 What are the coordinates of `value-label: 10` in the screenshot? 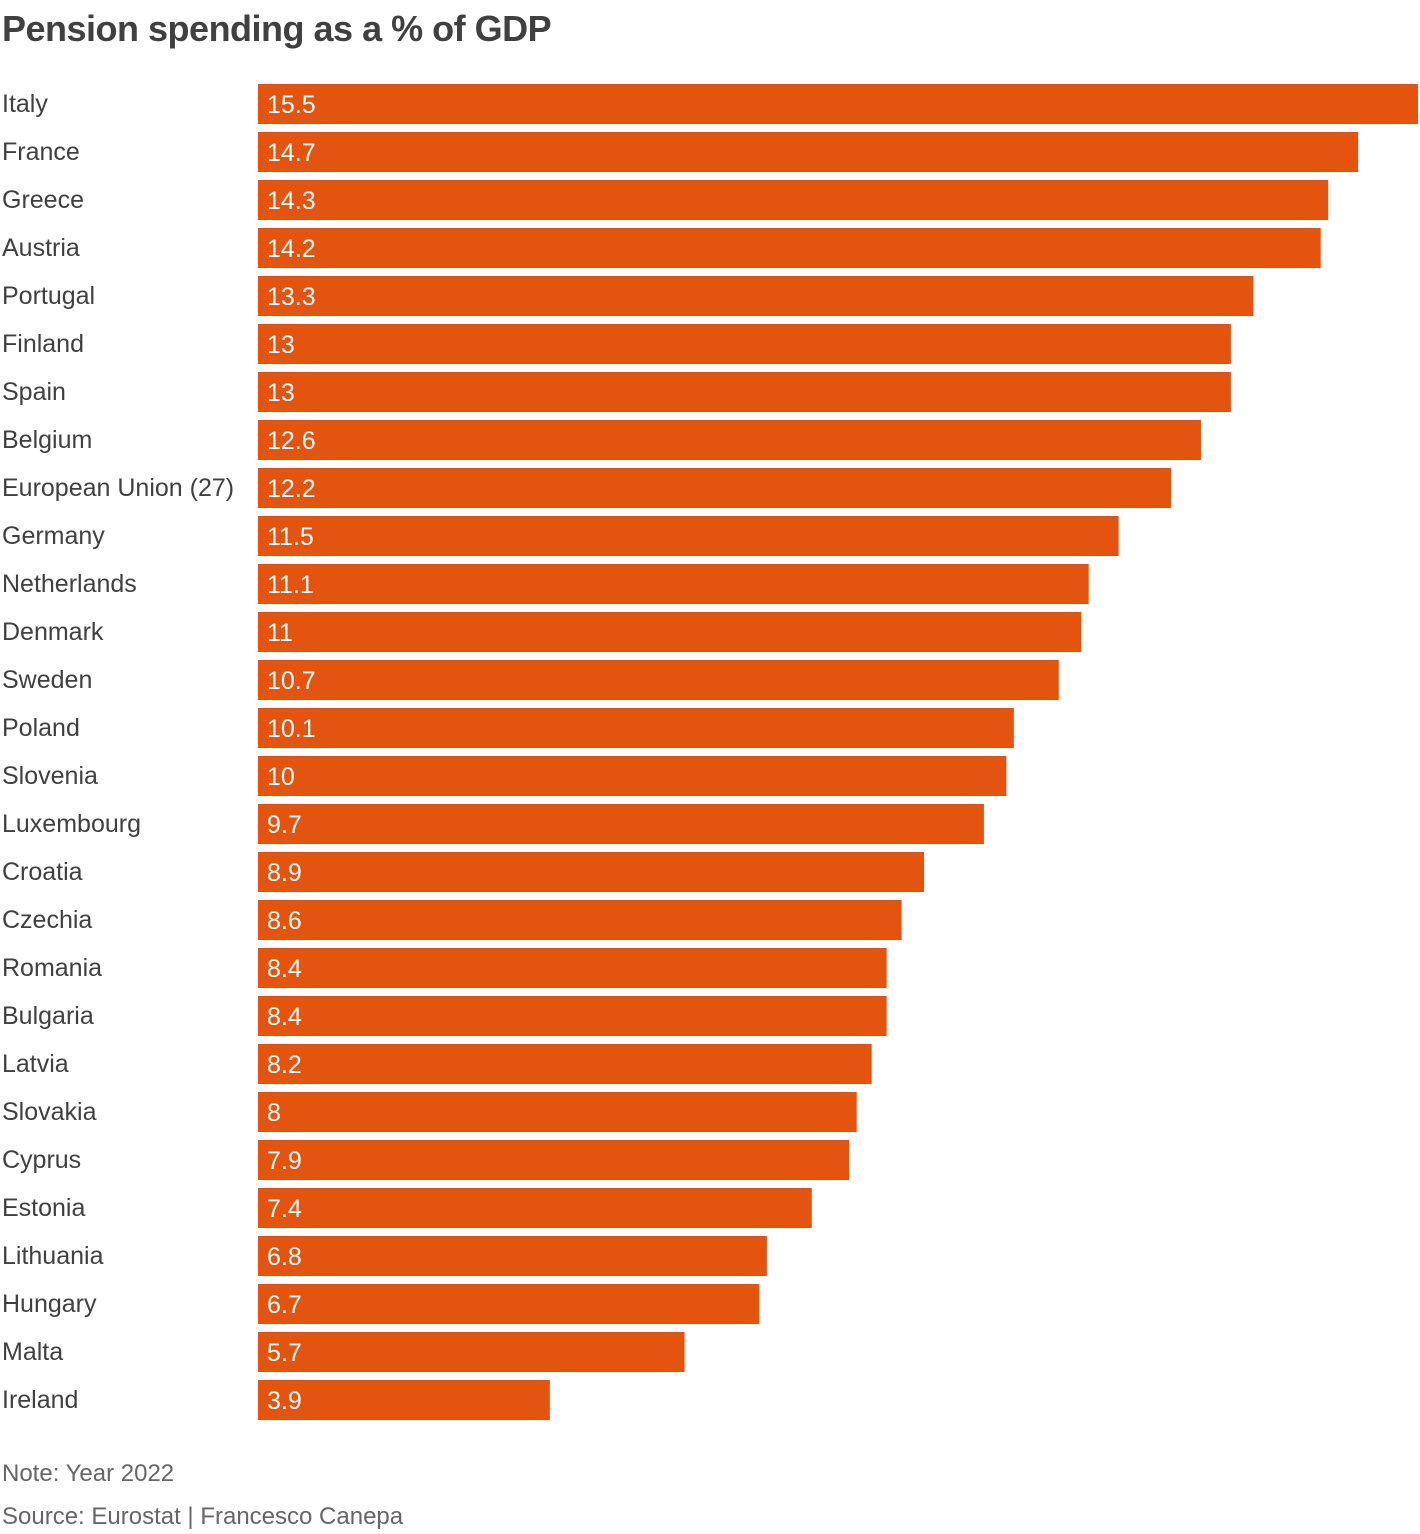 It's located at (281, 777).